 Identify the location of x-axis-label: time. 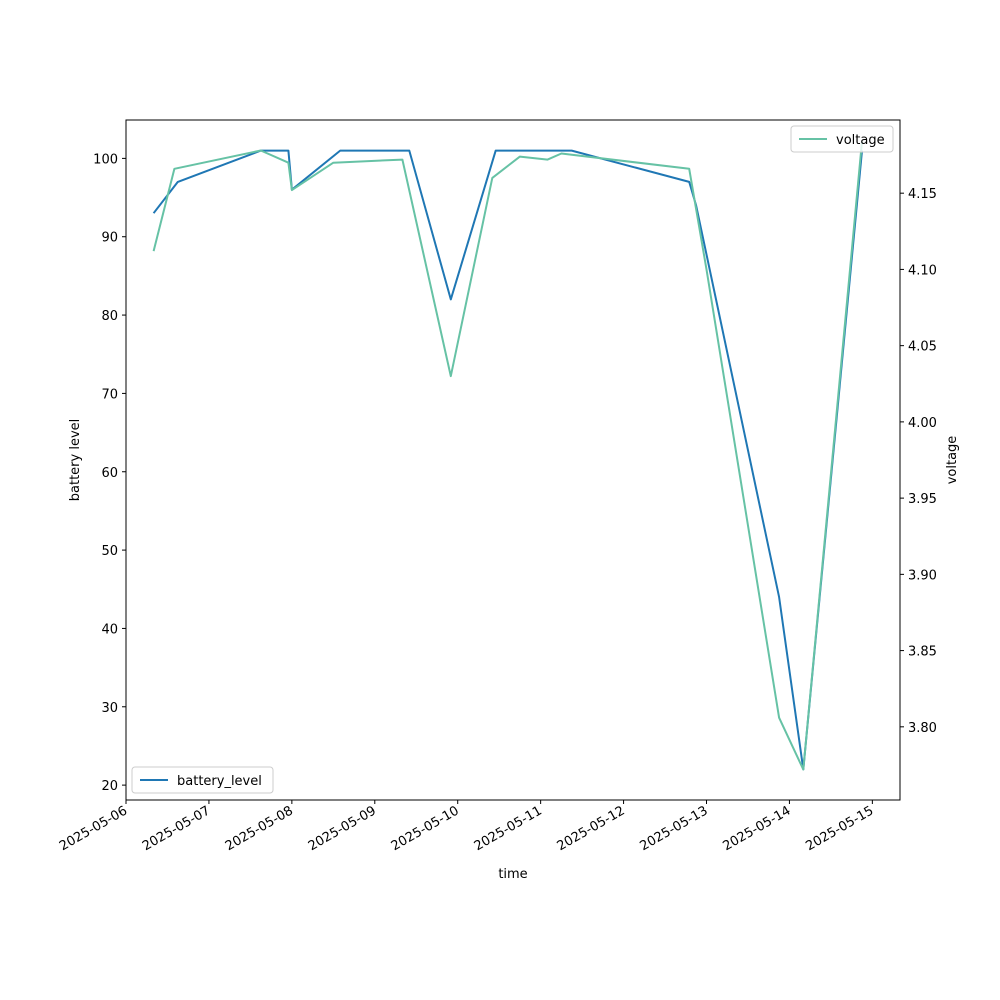
(512, 874).